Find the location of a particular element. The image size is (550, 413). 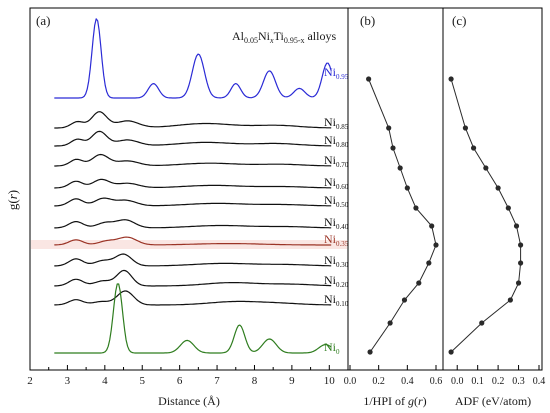

series-label-subscript: 0.30 is located at coordinates (342, 265).